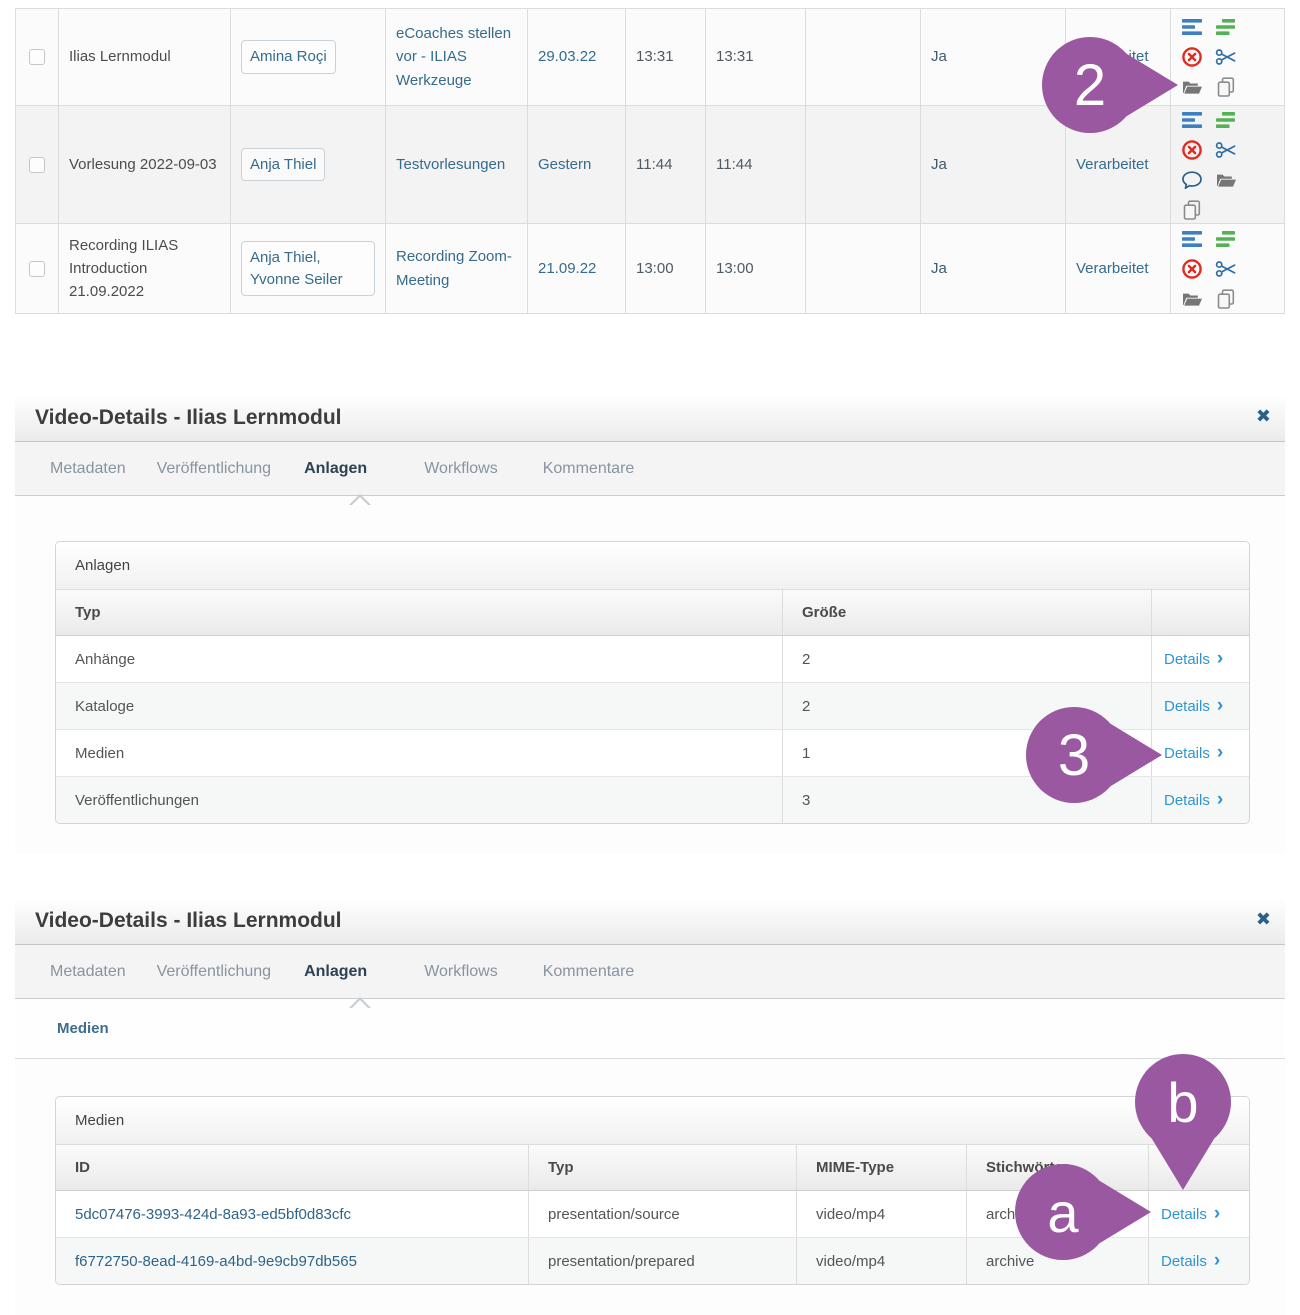  Describe the element at coordinates (567, 57) in the screenshot. I see `event-date: 29.03.22` at that location.